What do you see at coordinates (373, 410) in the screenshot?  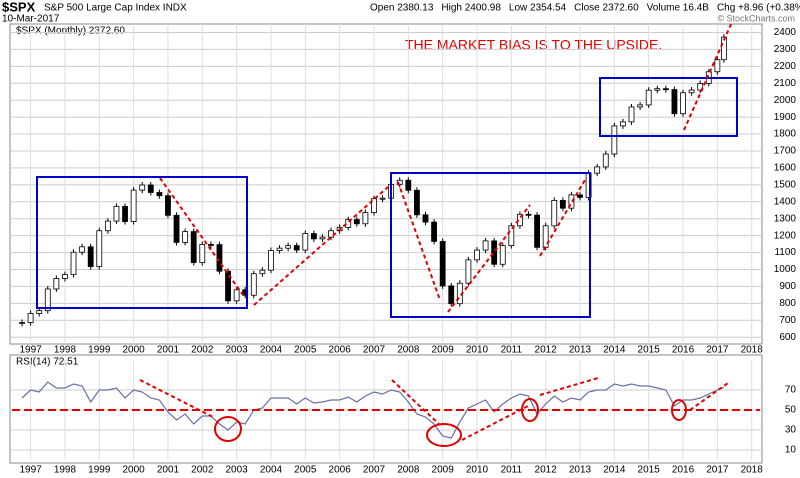 I see `rsi-line` at bounding box center [373, 410].